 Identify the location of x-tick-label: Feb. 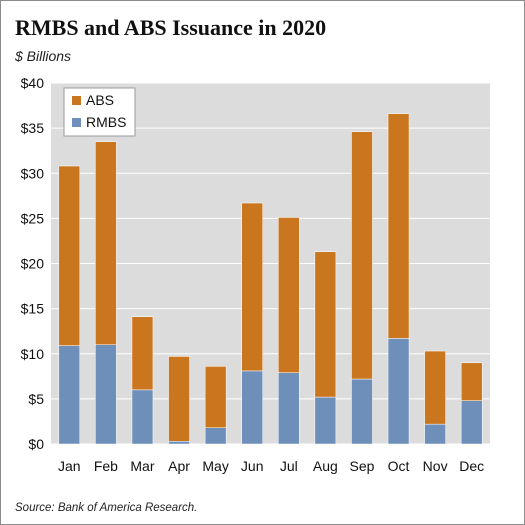
(106, 466).